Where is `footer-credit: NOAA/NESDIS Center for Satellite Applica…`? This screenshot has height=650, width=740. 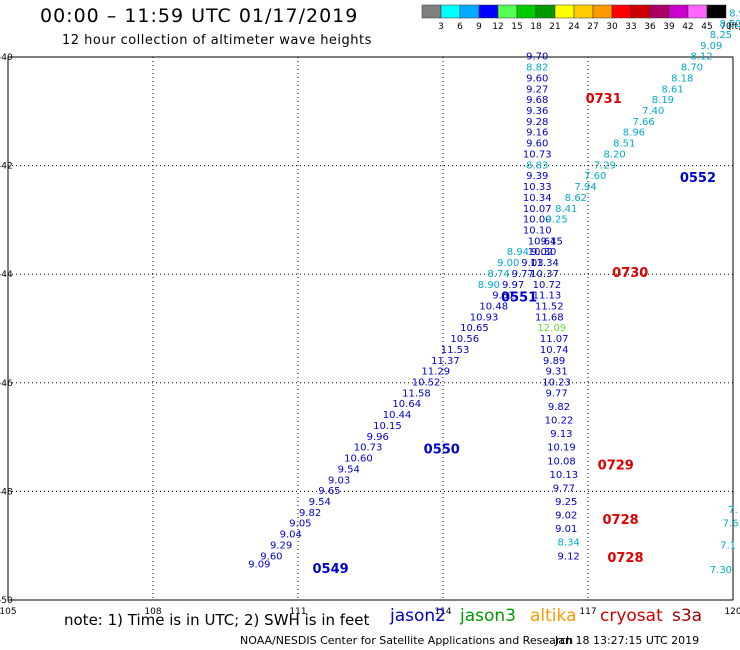 footer-credit: NOAA/NESDIS Center for Satellite Applica… is located at coordinates (407, 640).